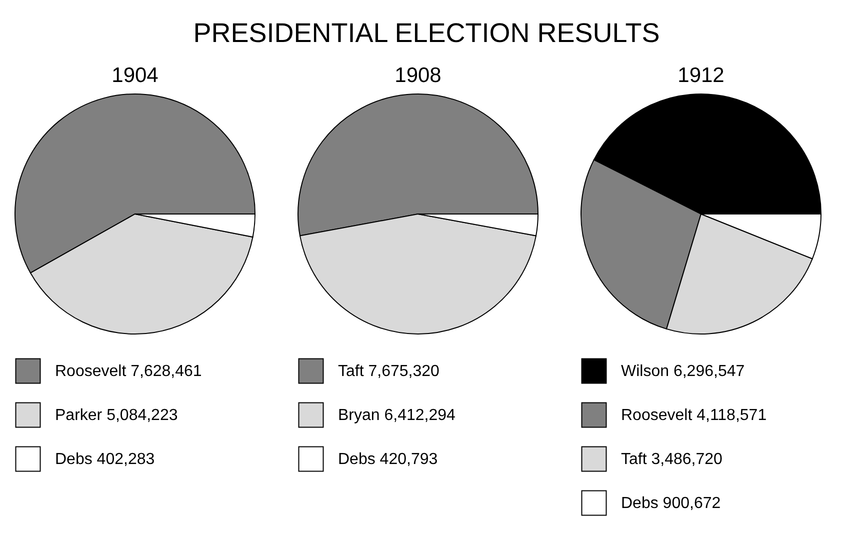  Describe the element at coordinates (388, 459) in the screenshot. I see `legend-label: Debs 420,793` at that location.